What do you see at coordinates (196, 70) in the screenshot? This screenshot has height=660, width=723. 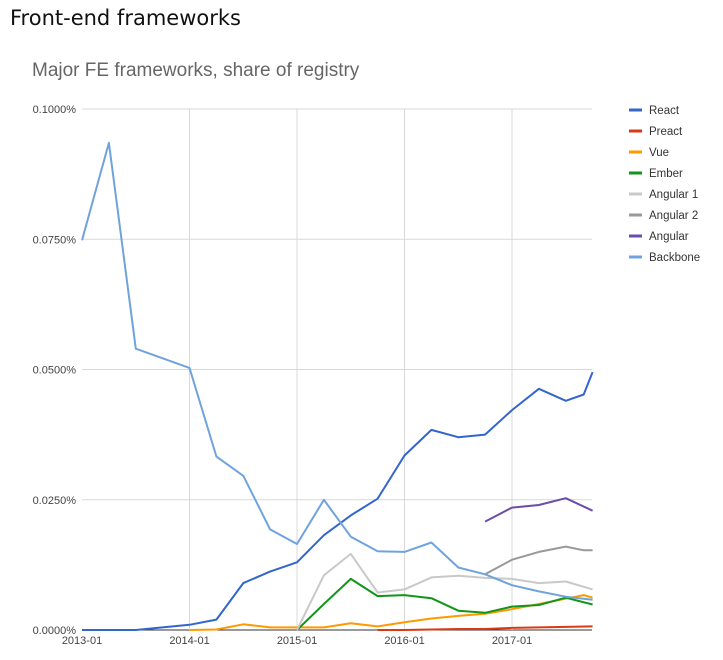 I see `chart-title: Major FE frameworks, share of registry` at bounding box center [196, 70].